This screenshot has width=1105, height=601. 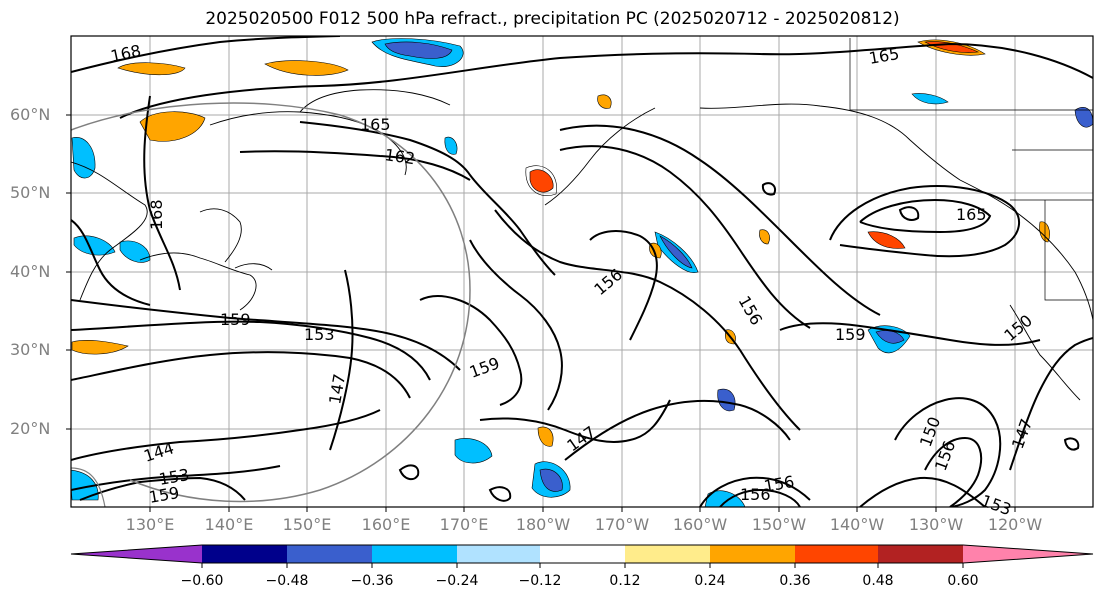 I want to click on borders, so click(x=971, y=169).